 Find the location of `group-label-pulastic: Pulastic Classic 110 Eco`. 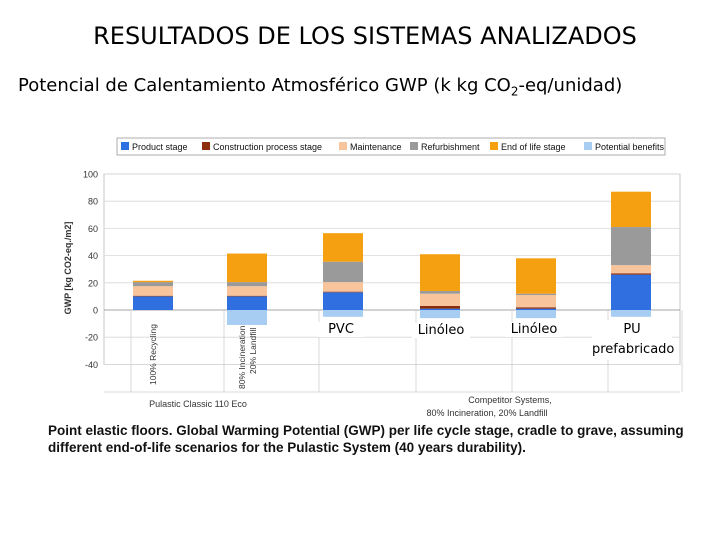

group-label-pulastic: Pulastic Classic 110 Eco is located at coordinates (198, 404).